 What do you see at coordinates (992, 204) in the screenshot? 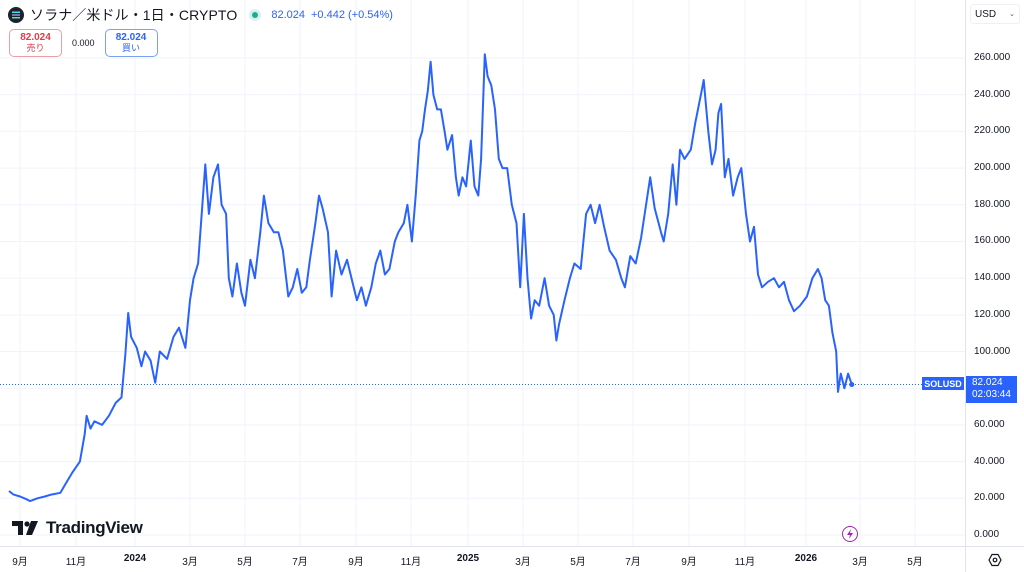
I see `price-tick: 180.000` at bounding box center [992, 204].